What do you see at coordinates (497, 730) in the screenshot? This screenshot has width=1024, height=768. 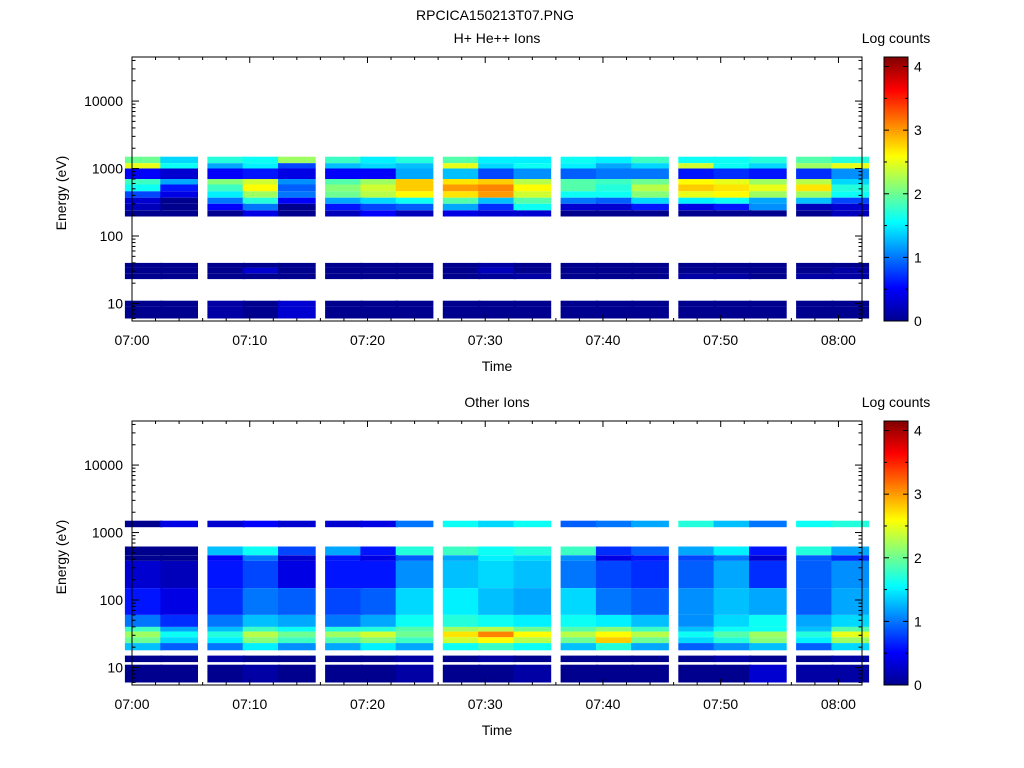 I see `x-axis-label: Time` at bounding box center [497, 730].